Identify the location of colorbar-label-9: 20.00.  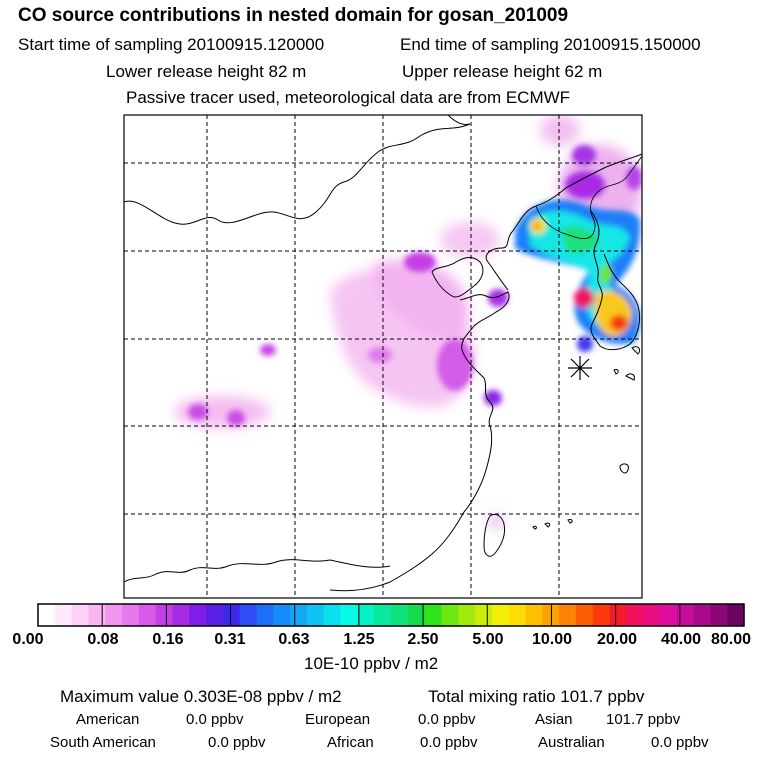
(617, 639).